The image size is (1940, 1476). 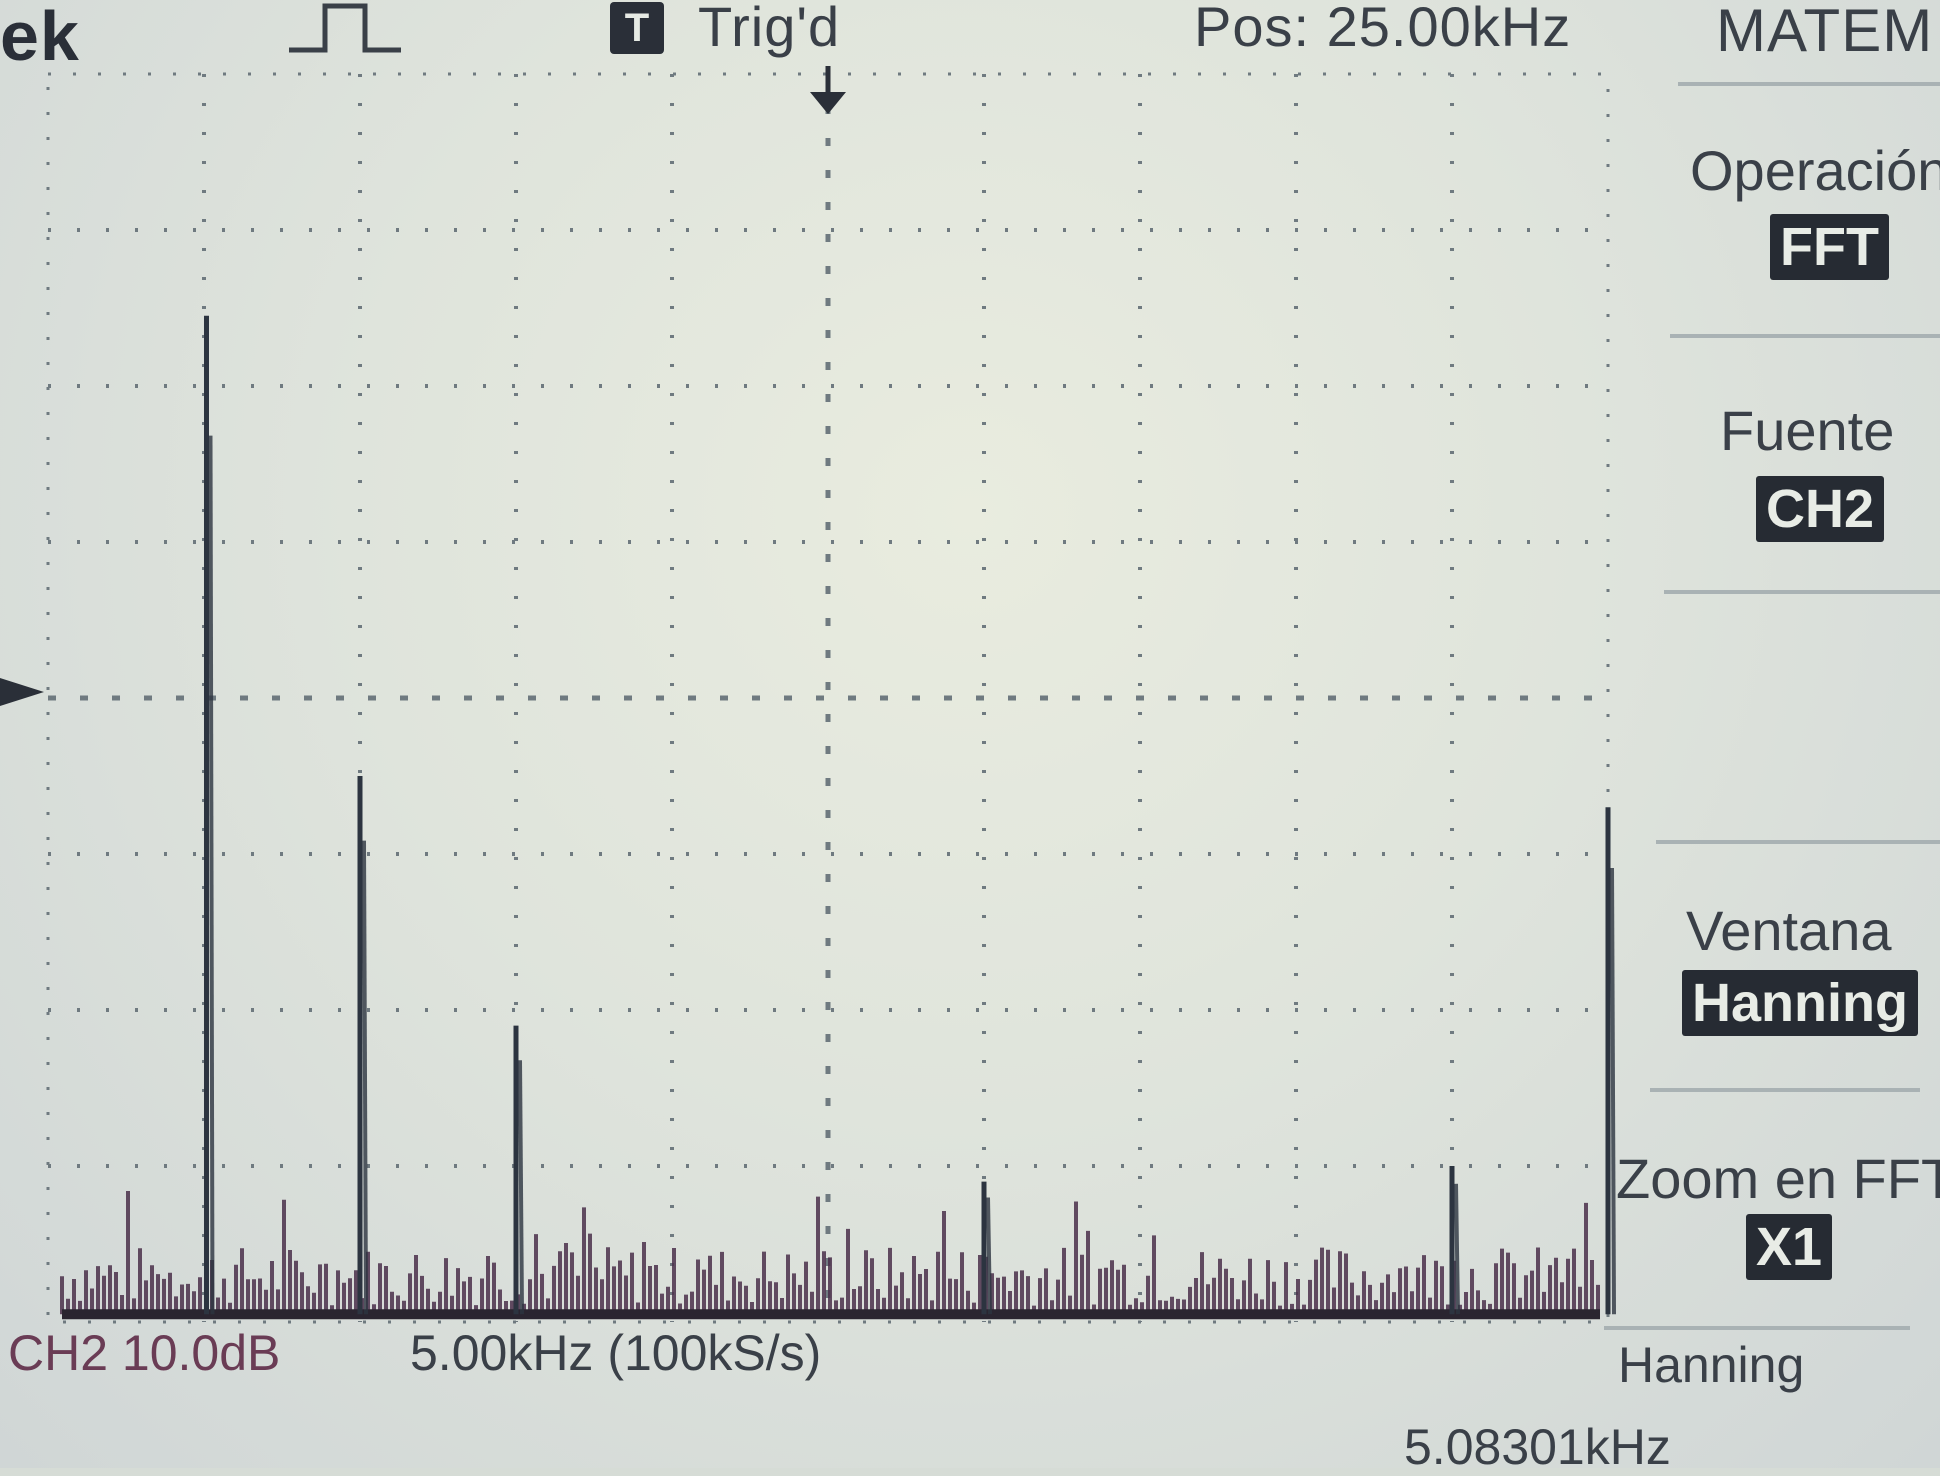 I want to click on position-marker-icon, so click(x=828, y=103).